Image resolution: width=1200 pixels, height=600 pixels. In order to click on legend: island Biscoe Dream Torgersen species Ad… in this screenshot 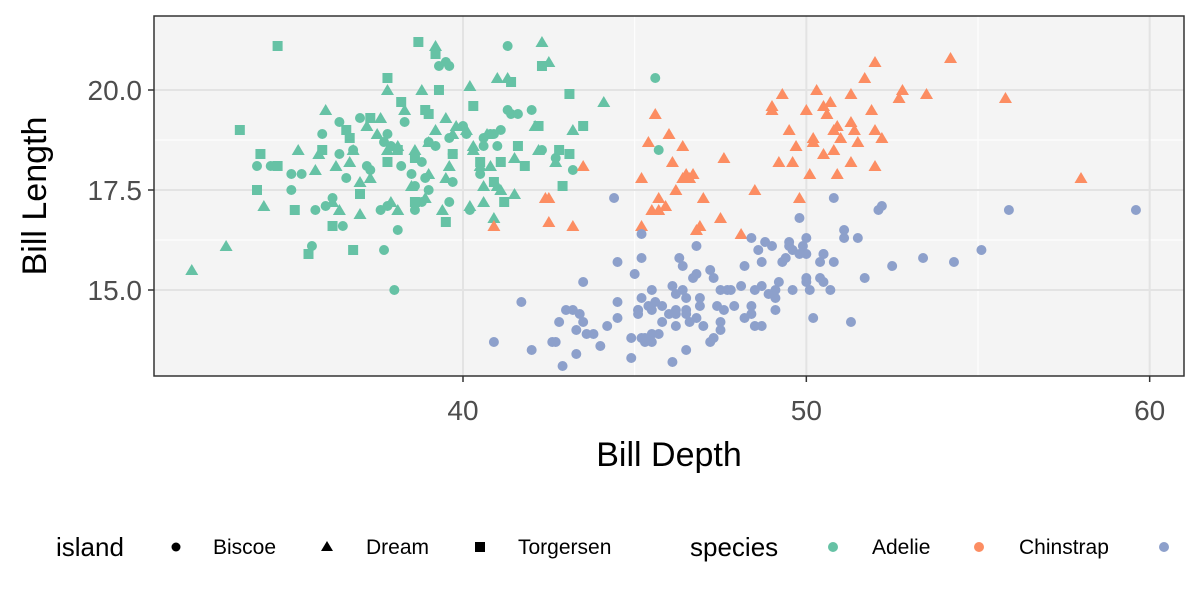, I will do `click(612, 547)`.